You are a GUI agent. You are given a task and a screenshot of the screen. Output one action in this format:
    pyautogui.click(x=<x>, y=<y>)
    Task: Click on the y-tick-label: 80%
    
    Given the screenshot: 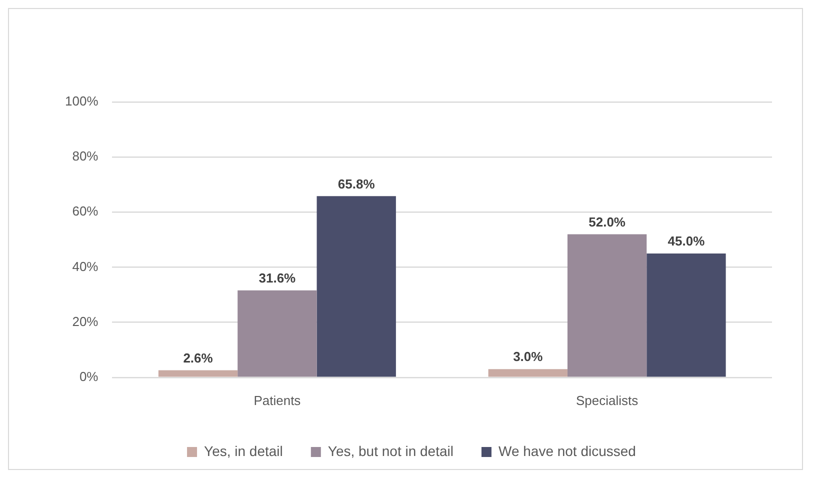 What is the action you would take?
    pyautogui.click(x=85, y=156)
    